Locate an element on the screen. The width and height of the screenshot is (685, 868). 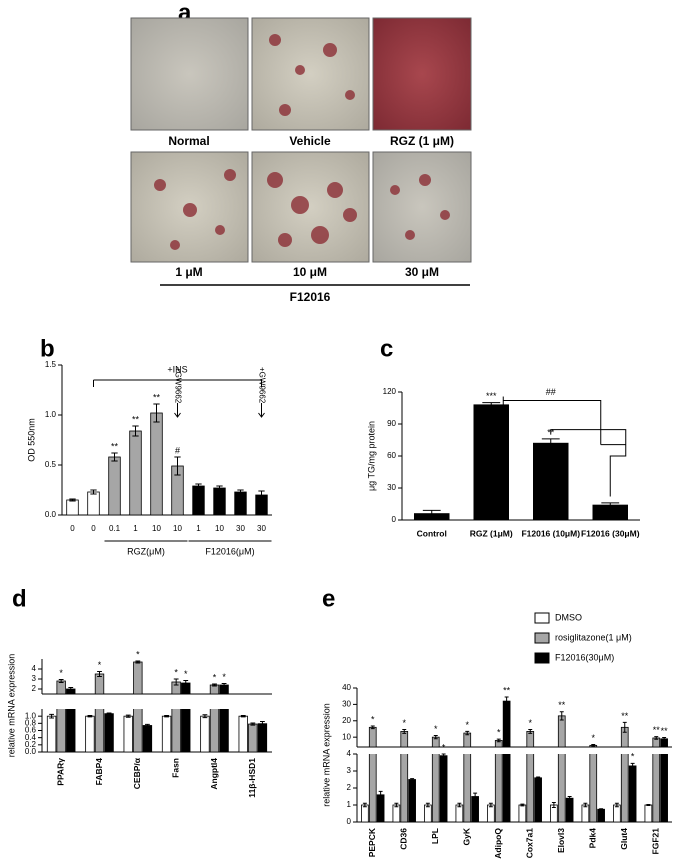
y-tick-label: 40 is located at coordinates (346, 687).